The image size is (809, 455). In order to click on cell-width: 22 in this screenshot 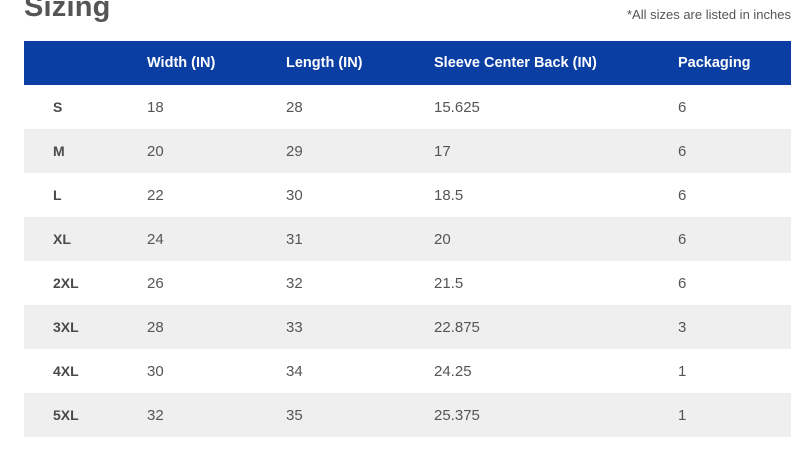, I will do `click(155, 195)`.